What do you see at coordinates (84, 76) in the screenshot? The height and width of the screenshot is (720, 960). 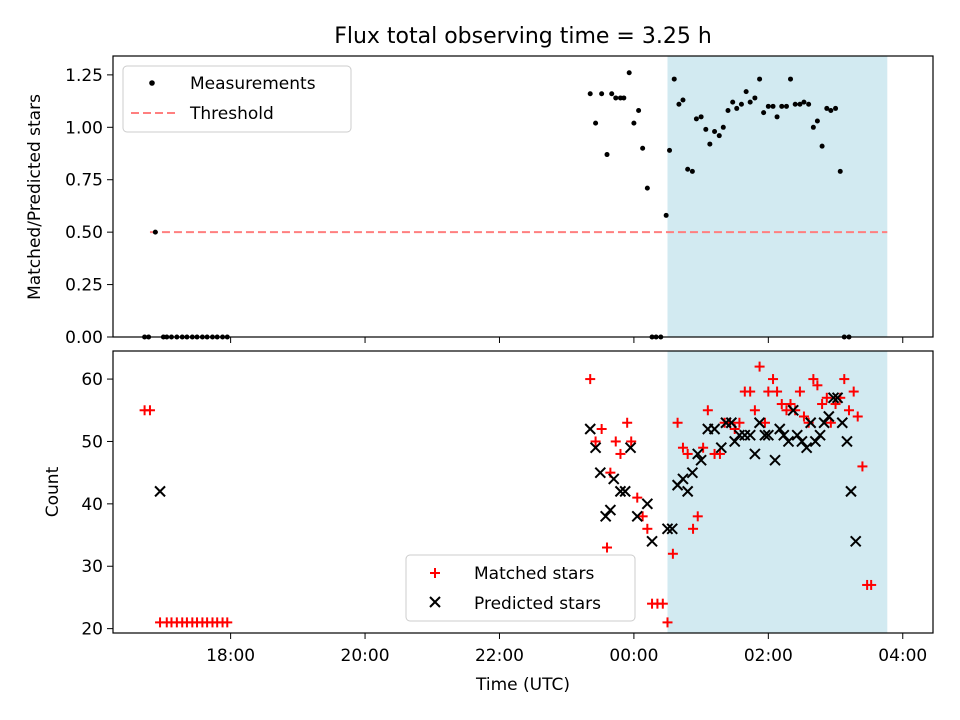 I see `y-tick-label: 1.25` at bounding box center [84, 76].